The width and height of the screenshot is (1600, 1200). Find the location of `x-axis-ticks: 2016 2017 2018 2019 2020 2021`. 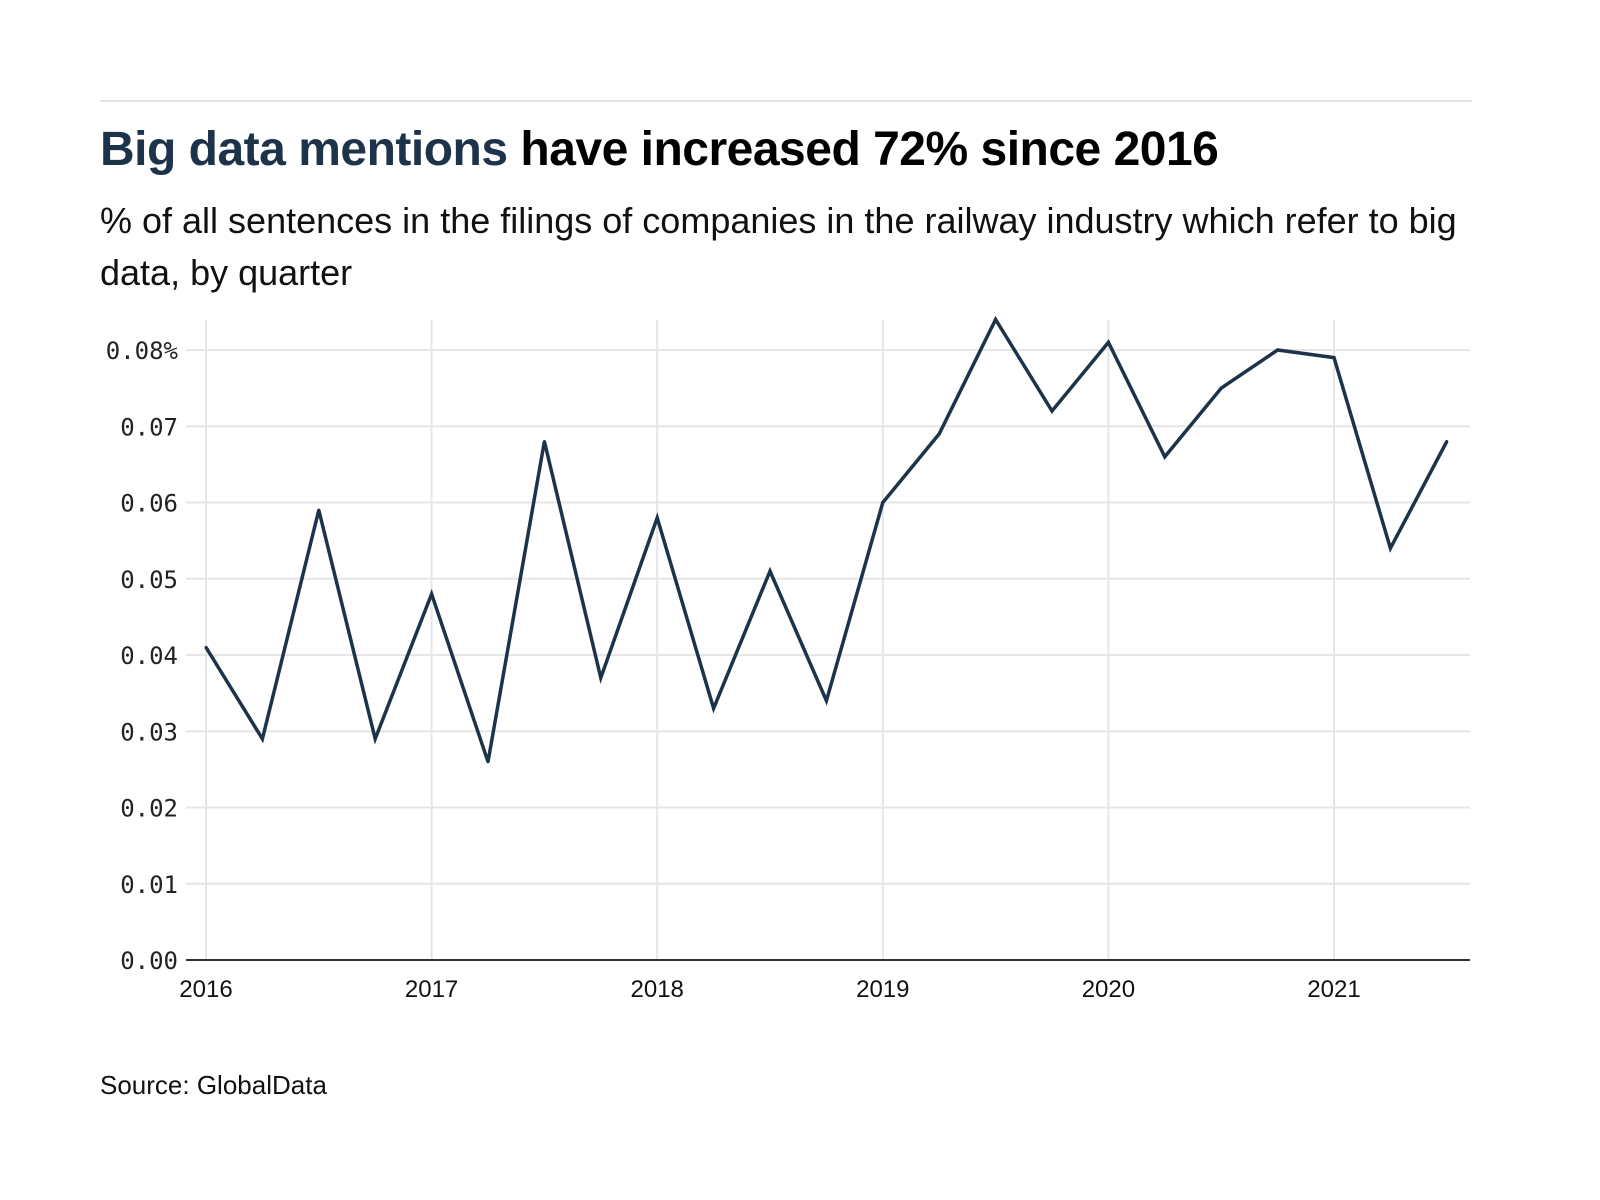

x-axis-ticks: 2016 2017 2018 2019 2020 2021 is located at coordinates (769, 989).